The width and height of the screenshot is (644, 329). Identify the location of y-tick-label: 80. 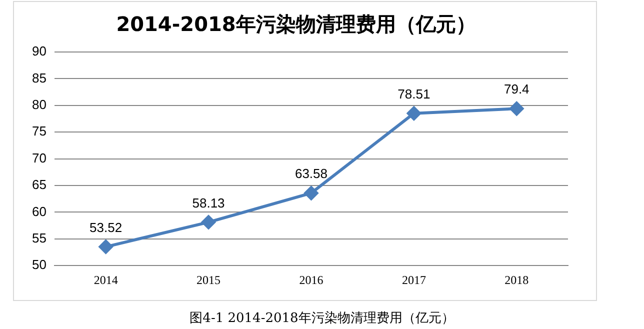
(39, 104).